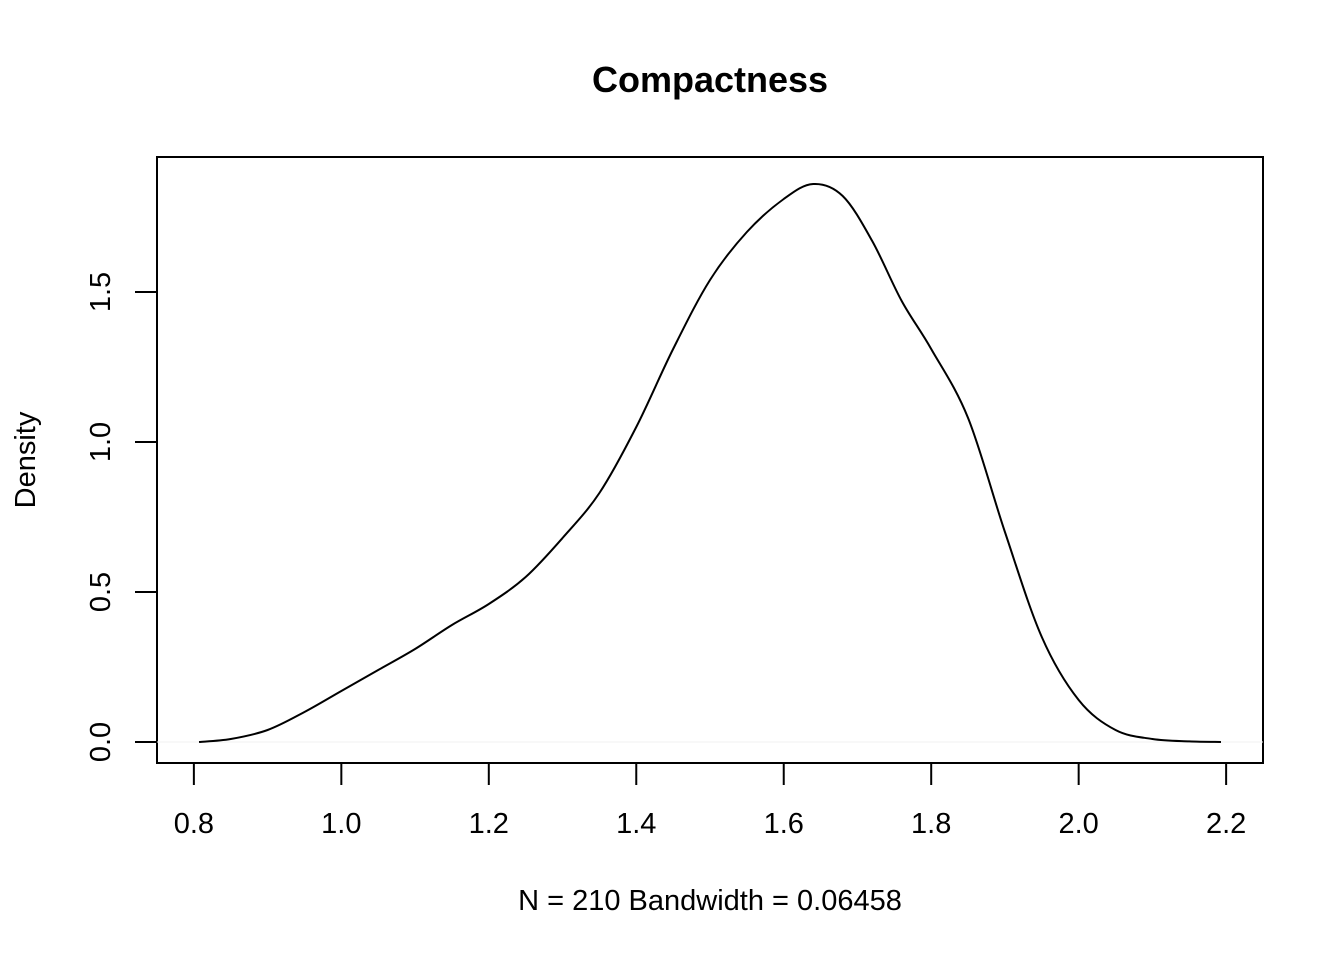  What do you see at coordinates (931, 824) in the screenshot?
I see `x-tick-label: 1.8` at bounding box center [931, 824].